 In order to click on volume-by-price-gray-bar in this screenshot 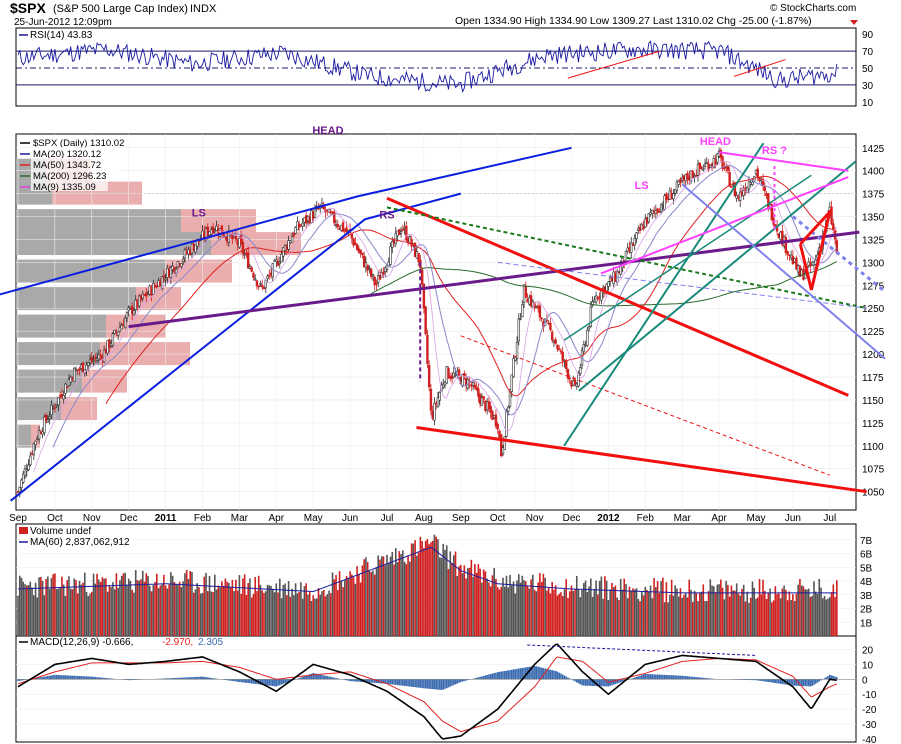, I will do `click(91, 271)`.